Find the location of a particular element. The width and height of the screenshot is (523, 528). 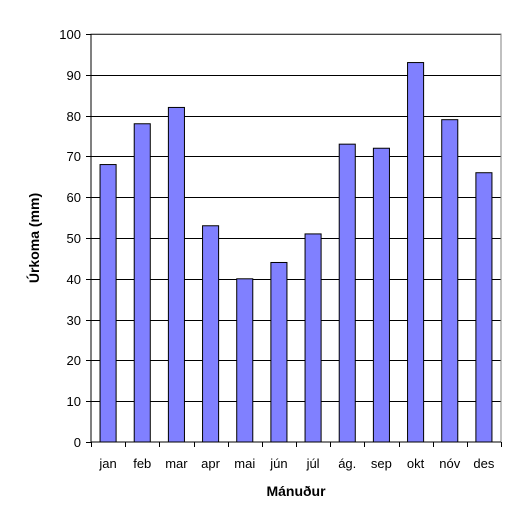

bar-feb is located at coordinates (142, 283).